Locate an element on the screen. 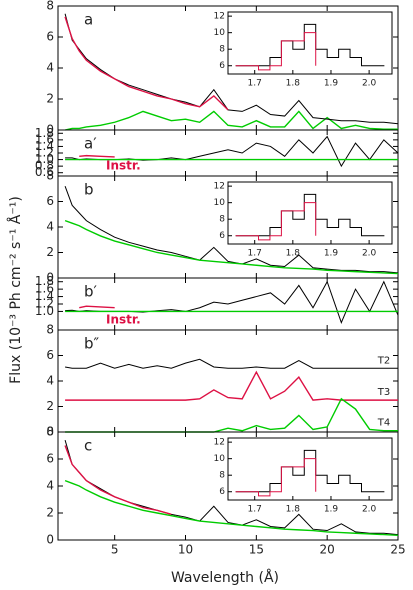 The image size is (413, 590). panel-label: b is located at coordinates (89, 190).